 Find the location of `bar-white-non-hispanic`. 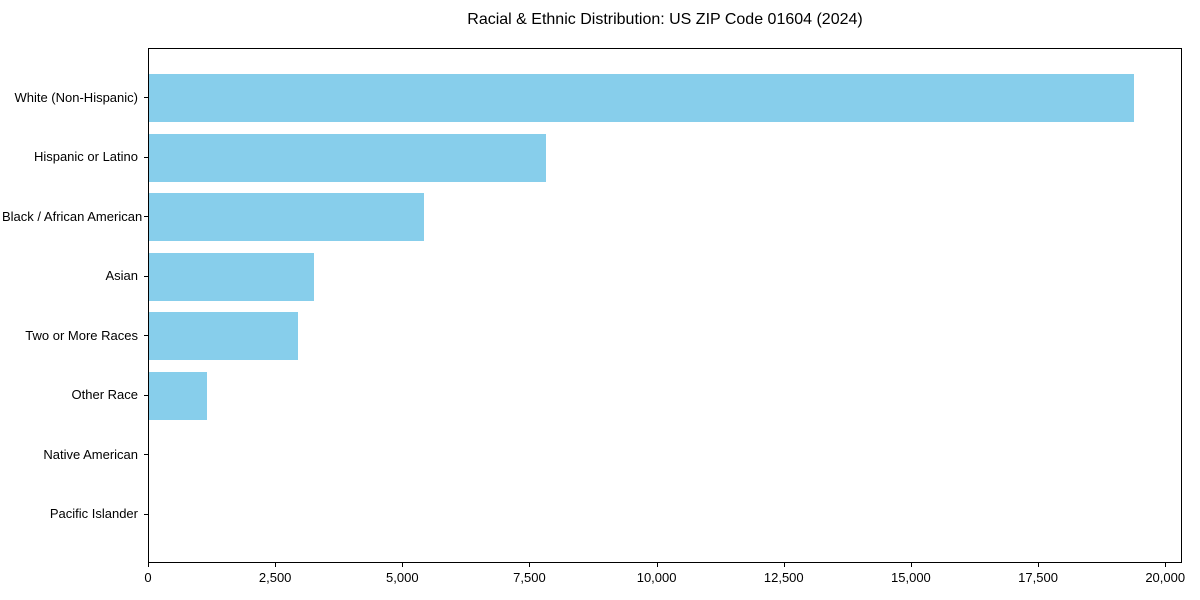

bar-white-non-hispanic is located at coordinates (641, 98).